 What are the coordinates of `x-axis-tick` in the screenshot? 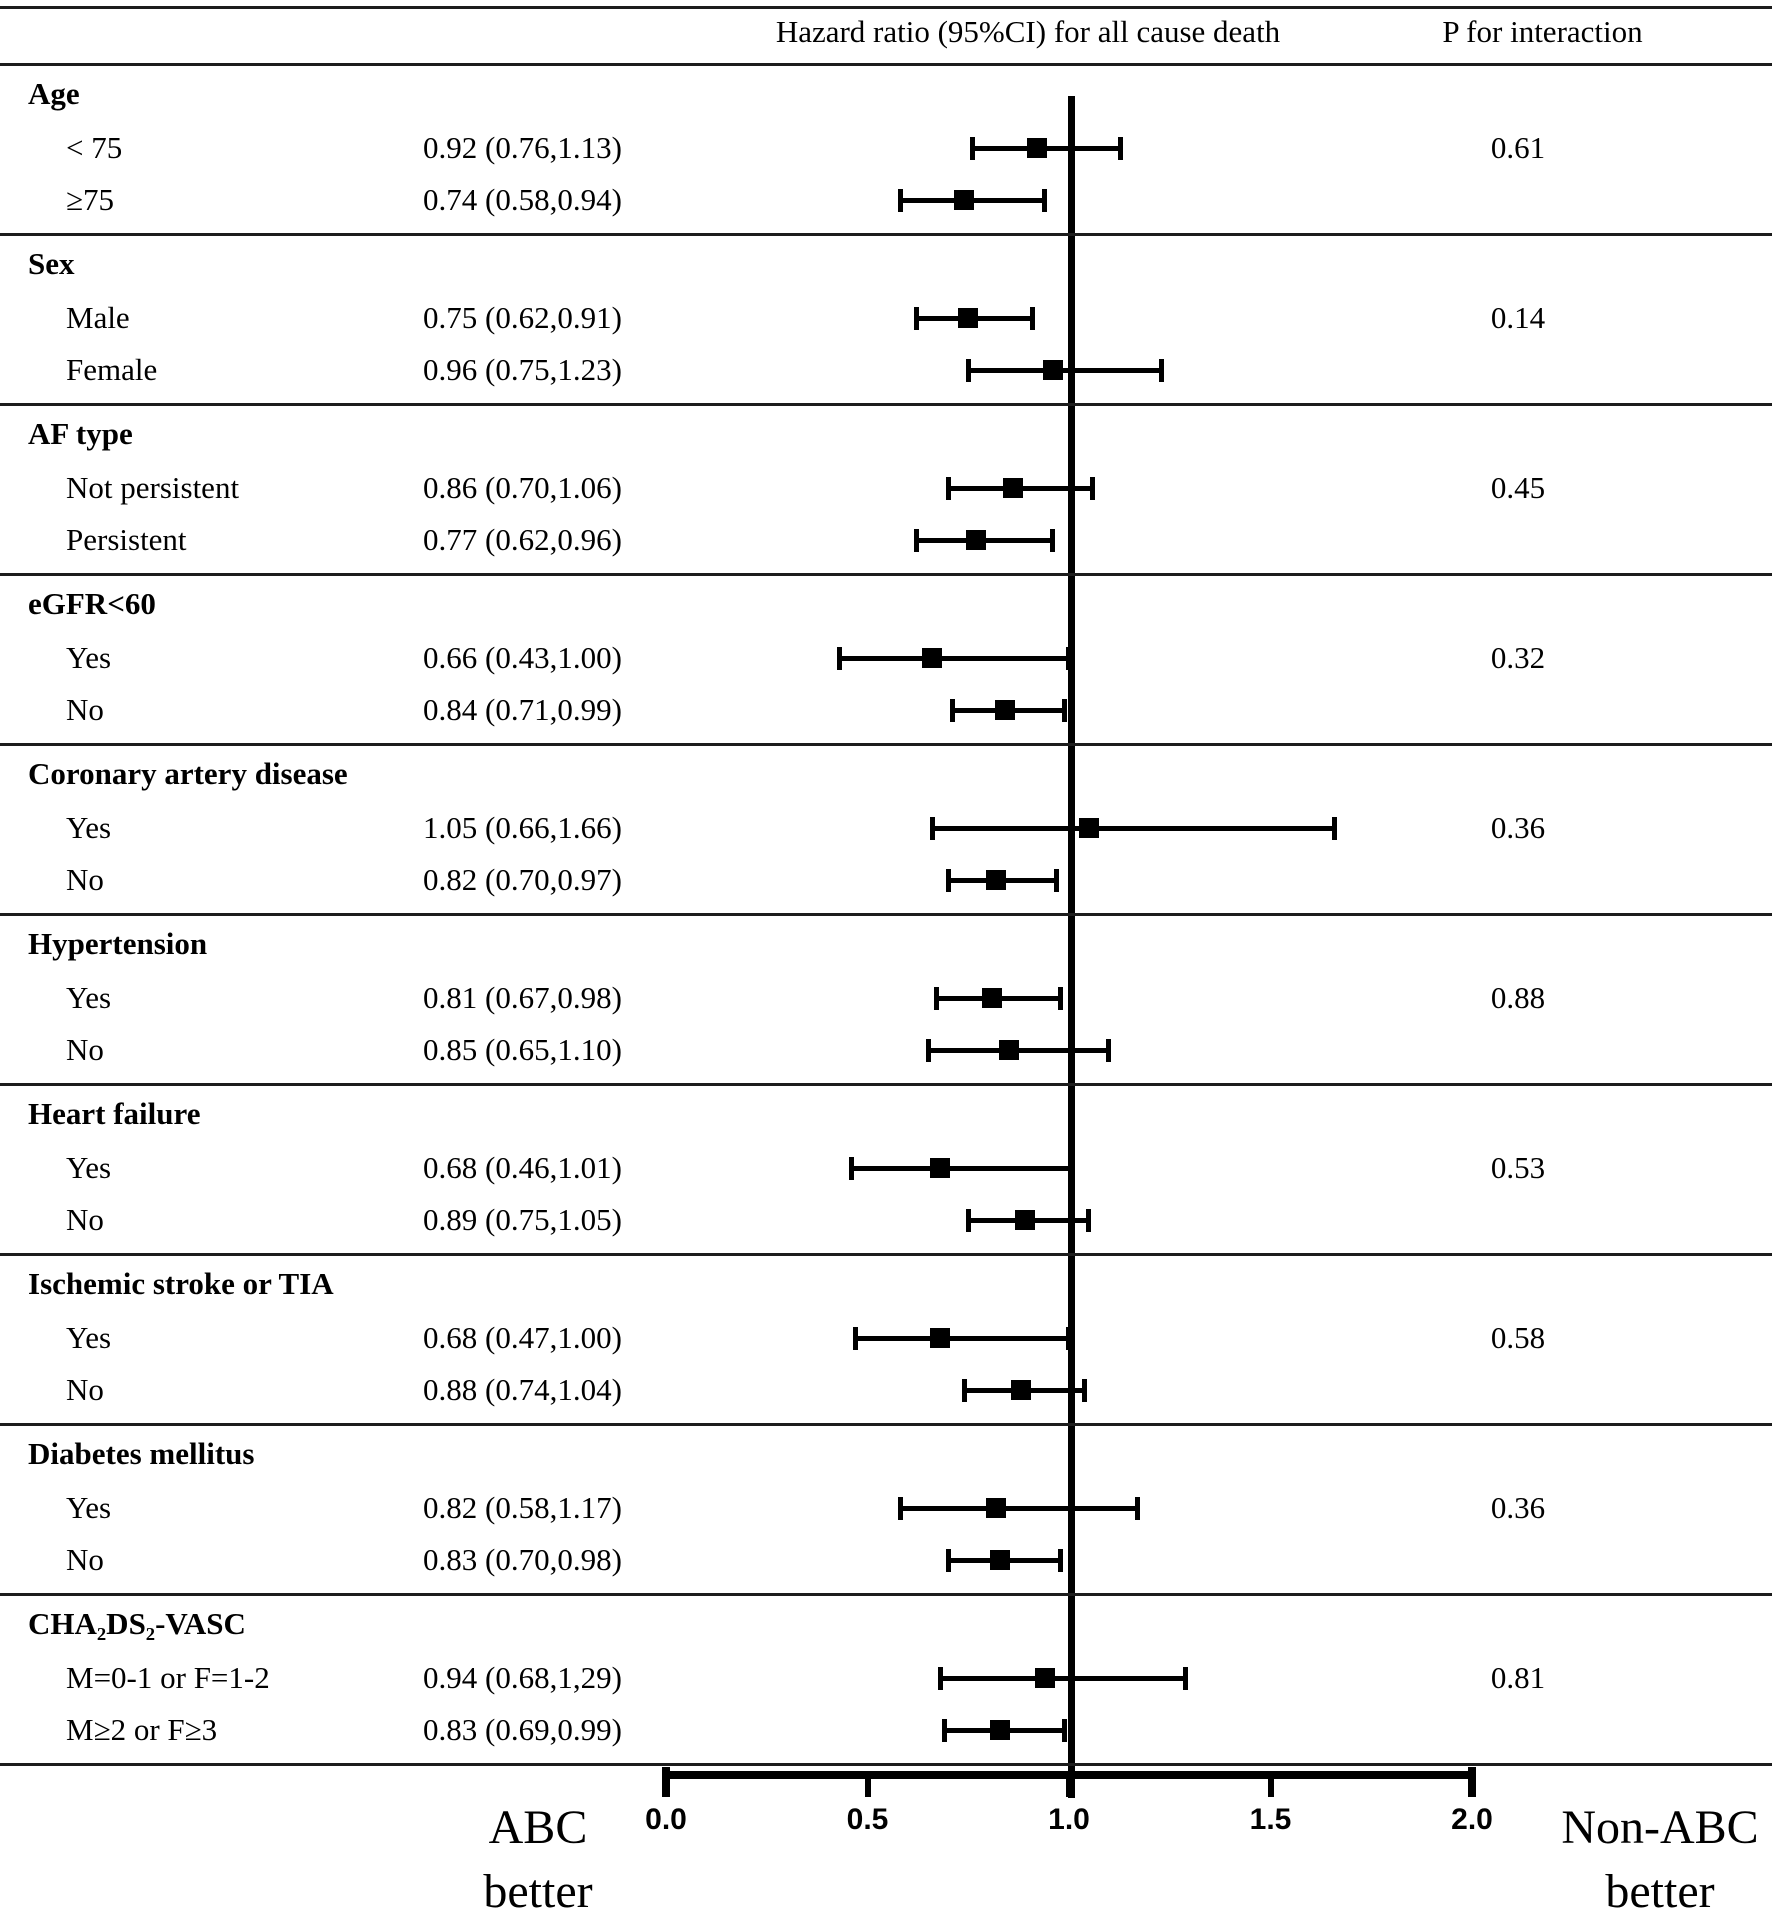 It's located at (1069, 1784).